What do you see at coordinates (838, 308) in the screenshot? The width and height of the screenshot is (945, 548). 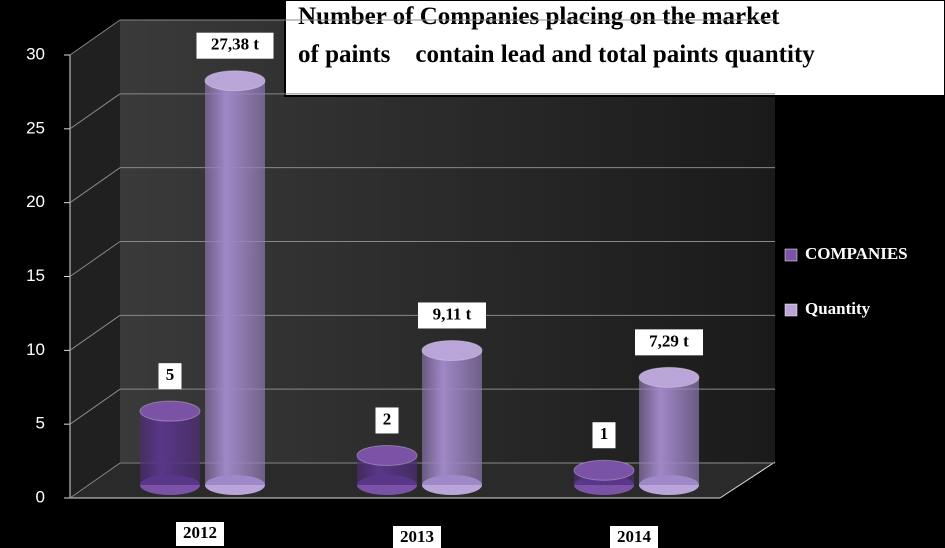 I see `legend-label: Quantity` at bounding box center [838, 308].